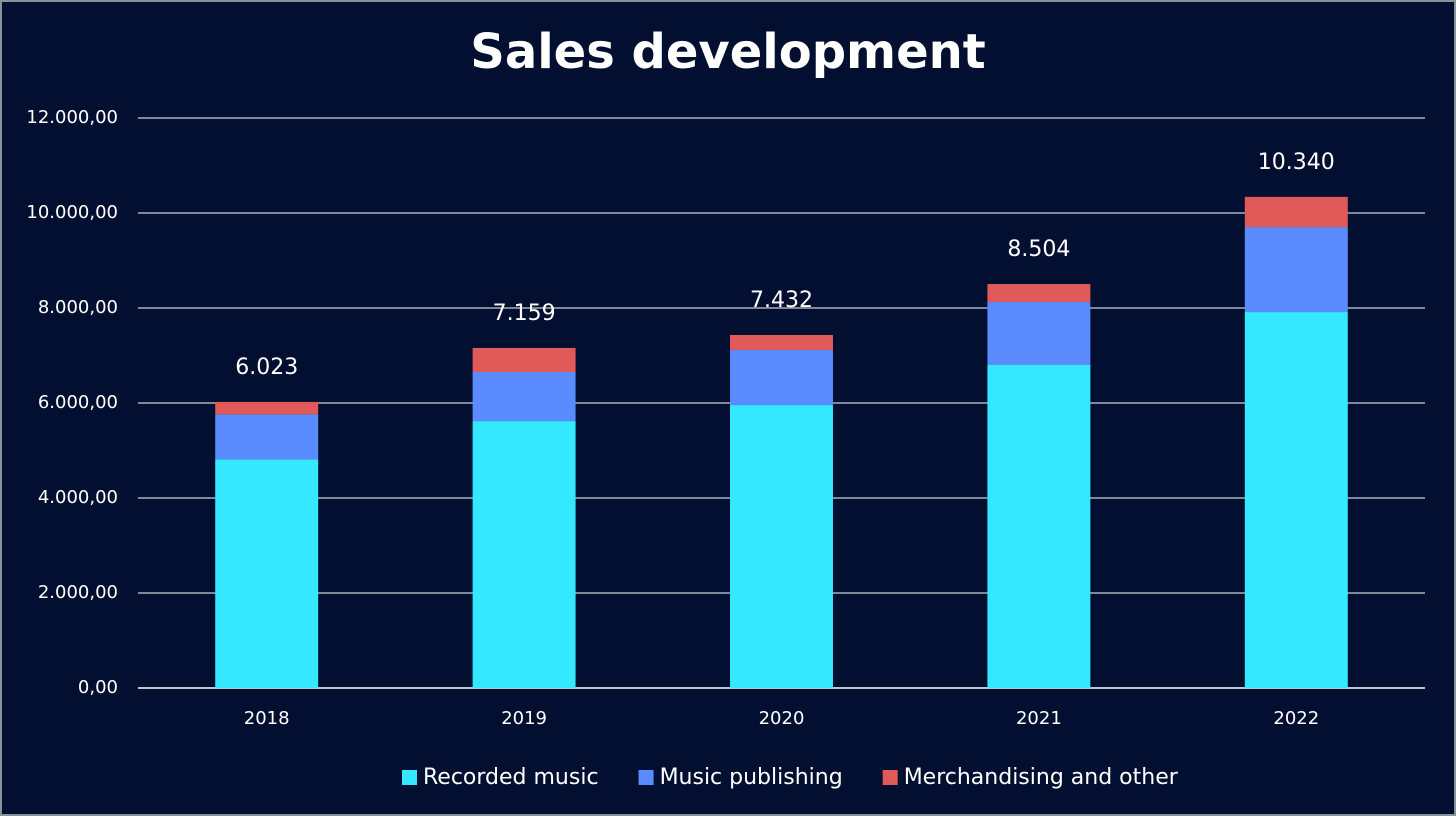  Describe the element at coordinates (72, 212) in the screenshot. I see `y-tick-label: 10.000,00` at that location.